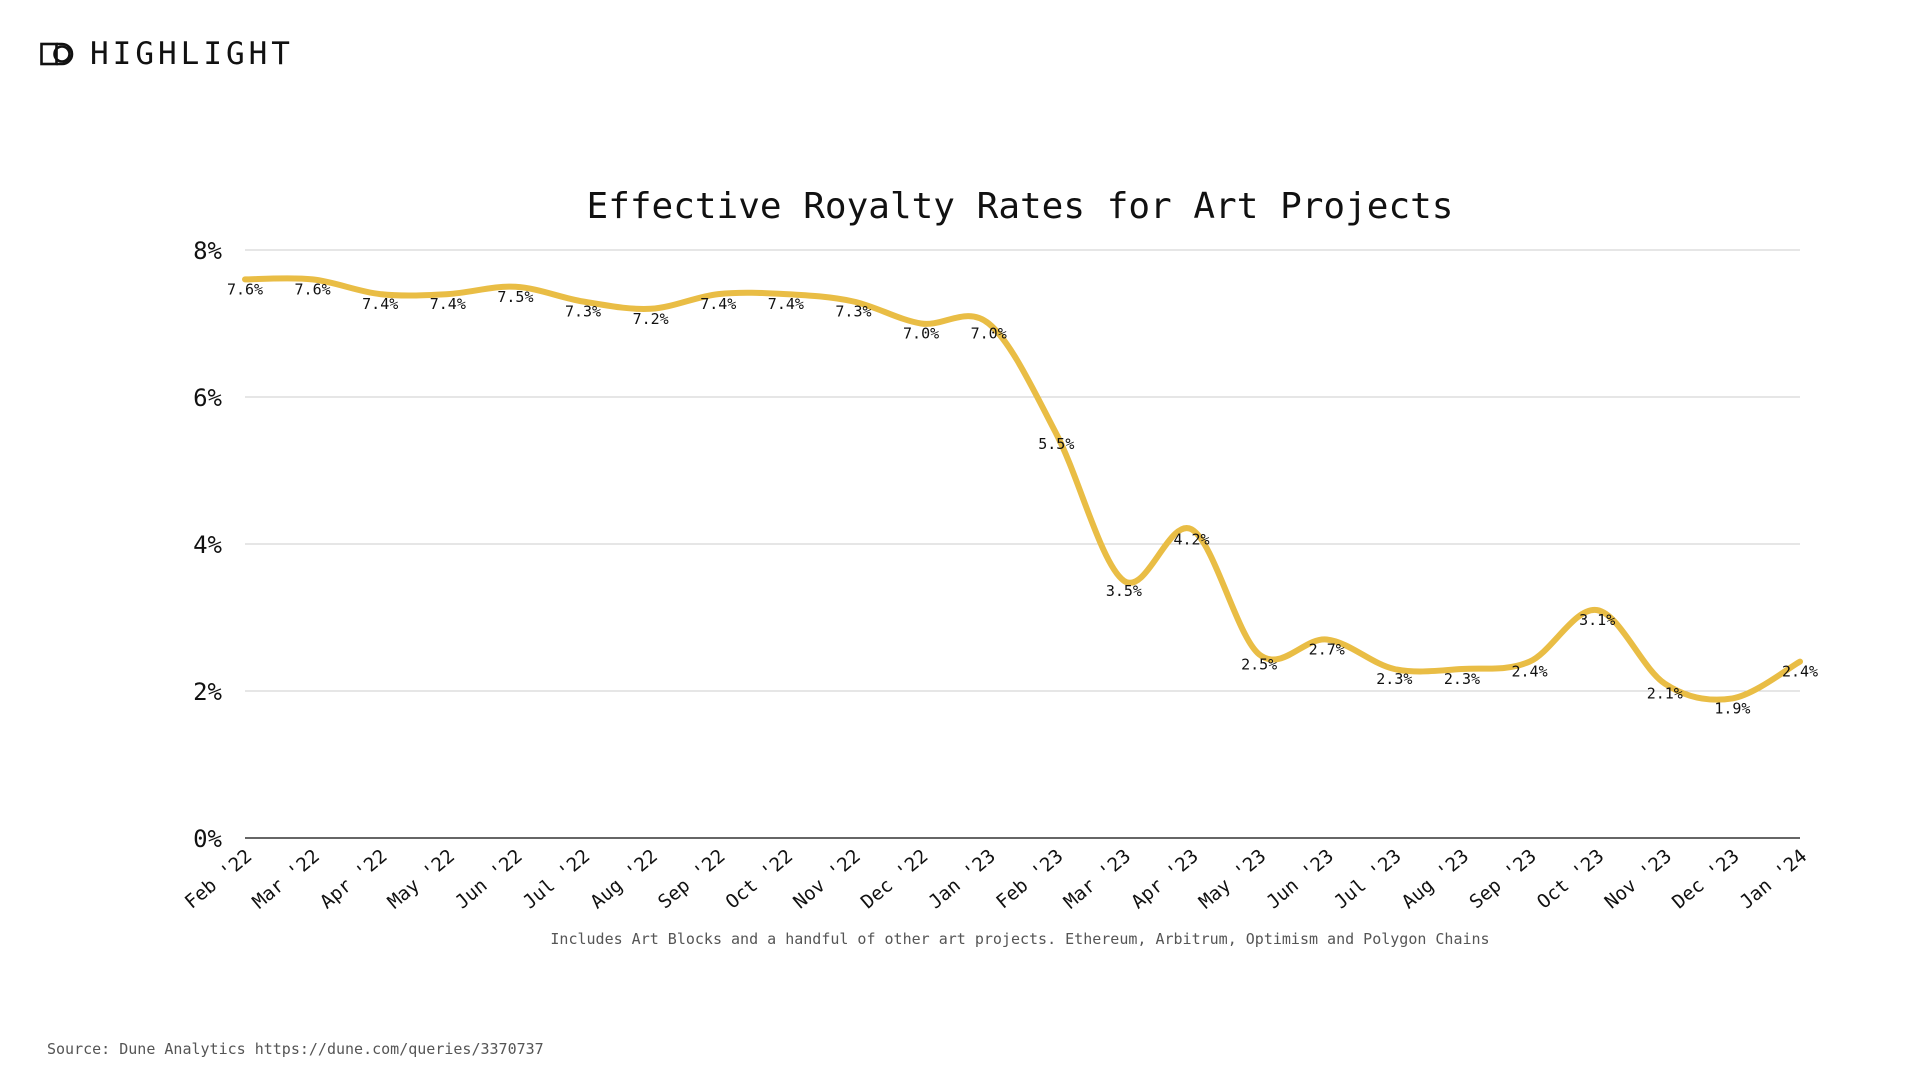 This screenshot has height=1080, width=1920. I want to click on x-tick-label: Dec '23, so click(1705, 879).